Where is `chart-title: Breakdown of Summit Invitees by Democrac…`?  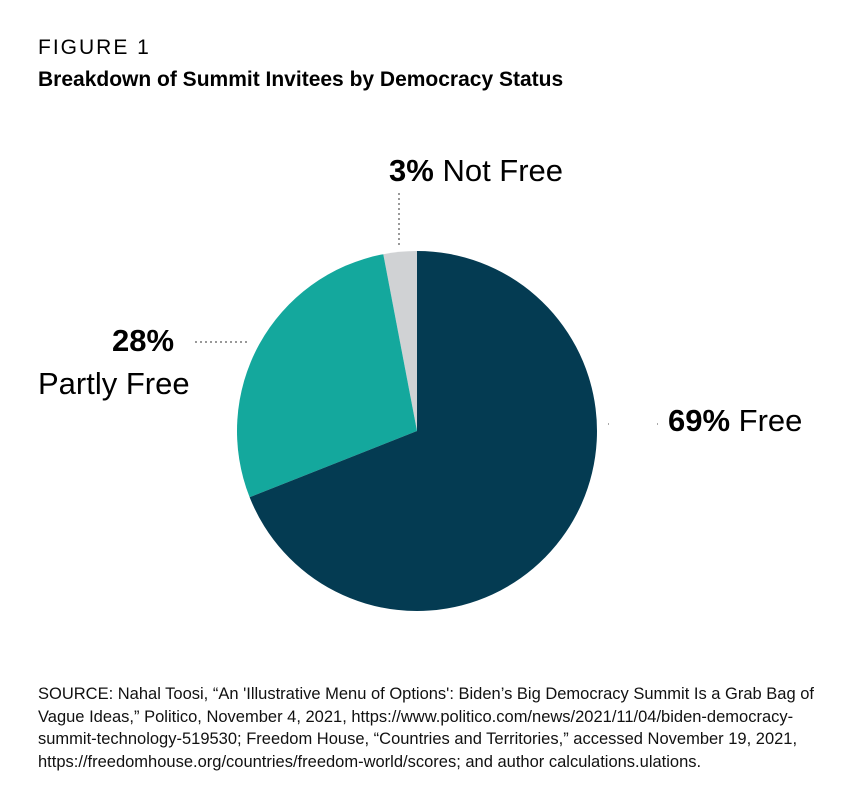 chart-title: Breakdown of Summit Invitees by Democrac… is located at coordinates (301, 79).